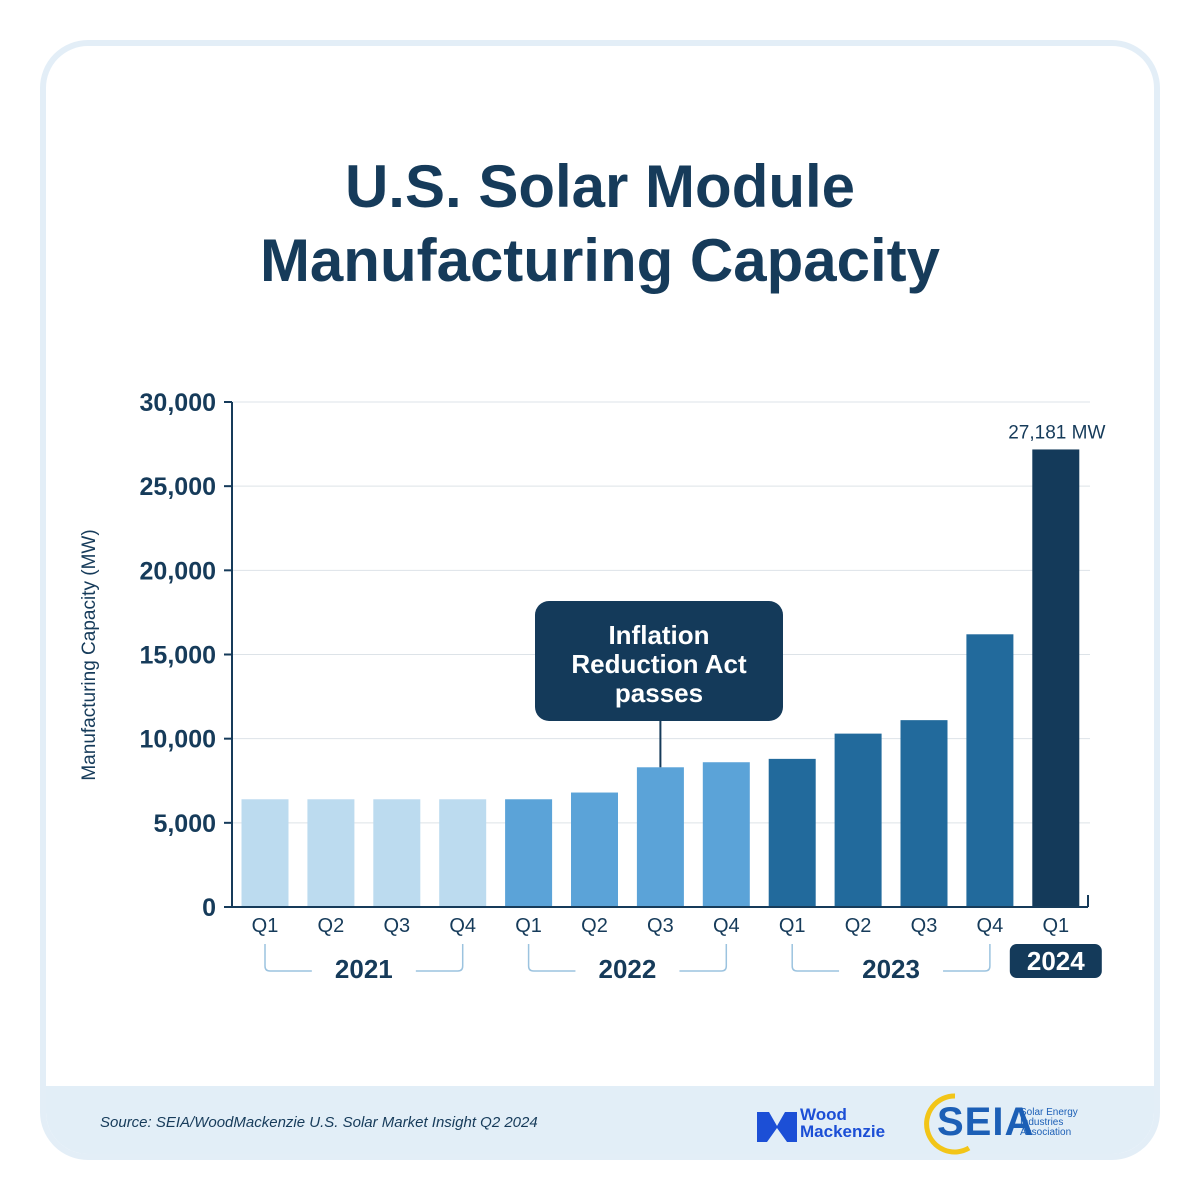  What do you see at coordinates (184, 824) in the screenshot?
I see `y-tick-label: 5,000` at bounding box center [184, 824].